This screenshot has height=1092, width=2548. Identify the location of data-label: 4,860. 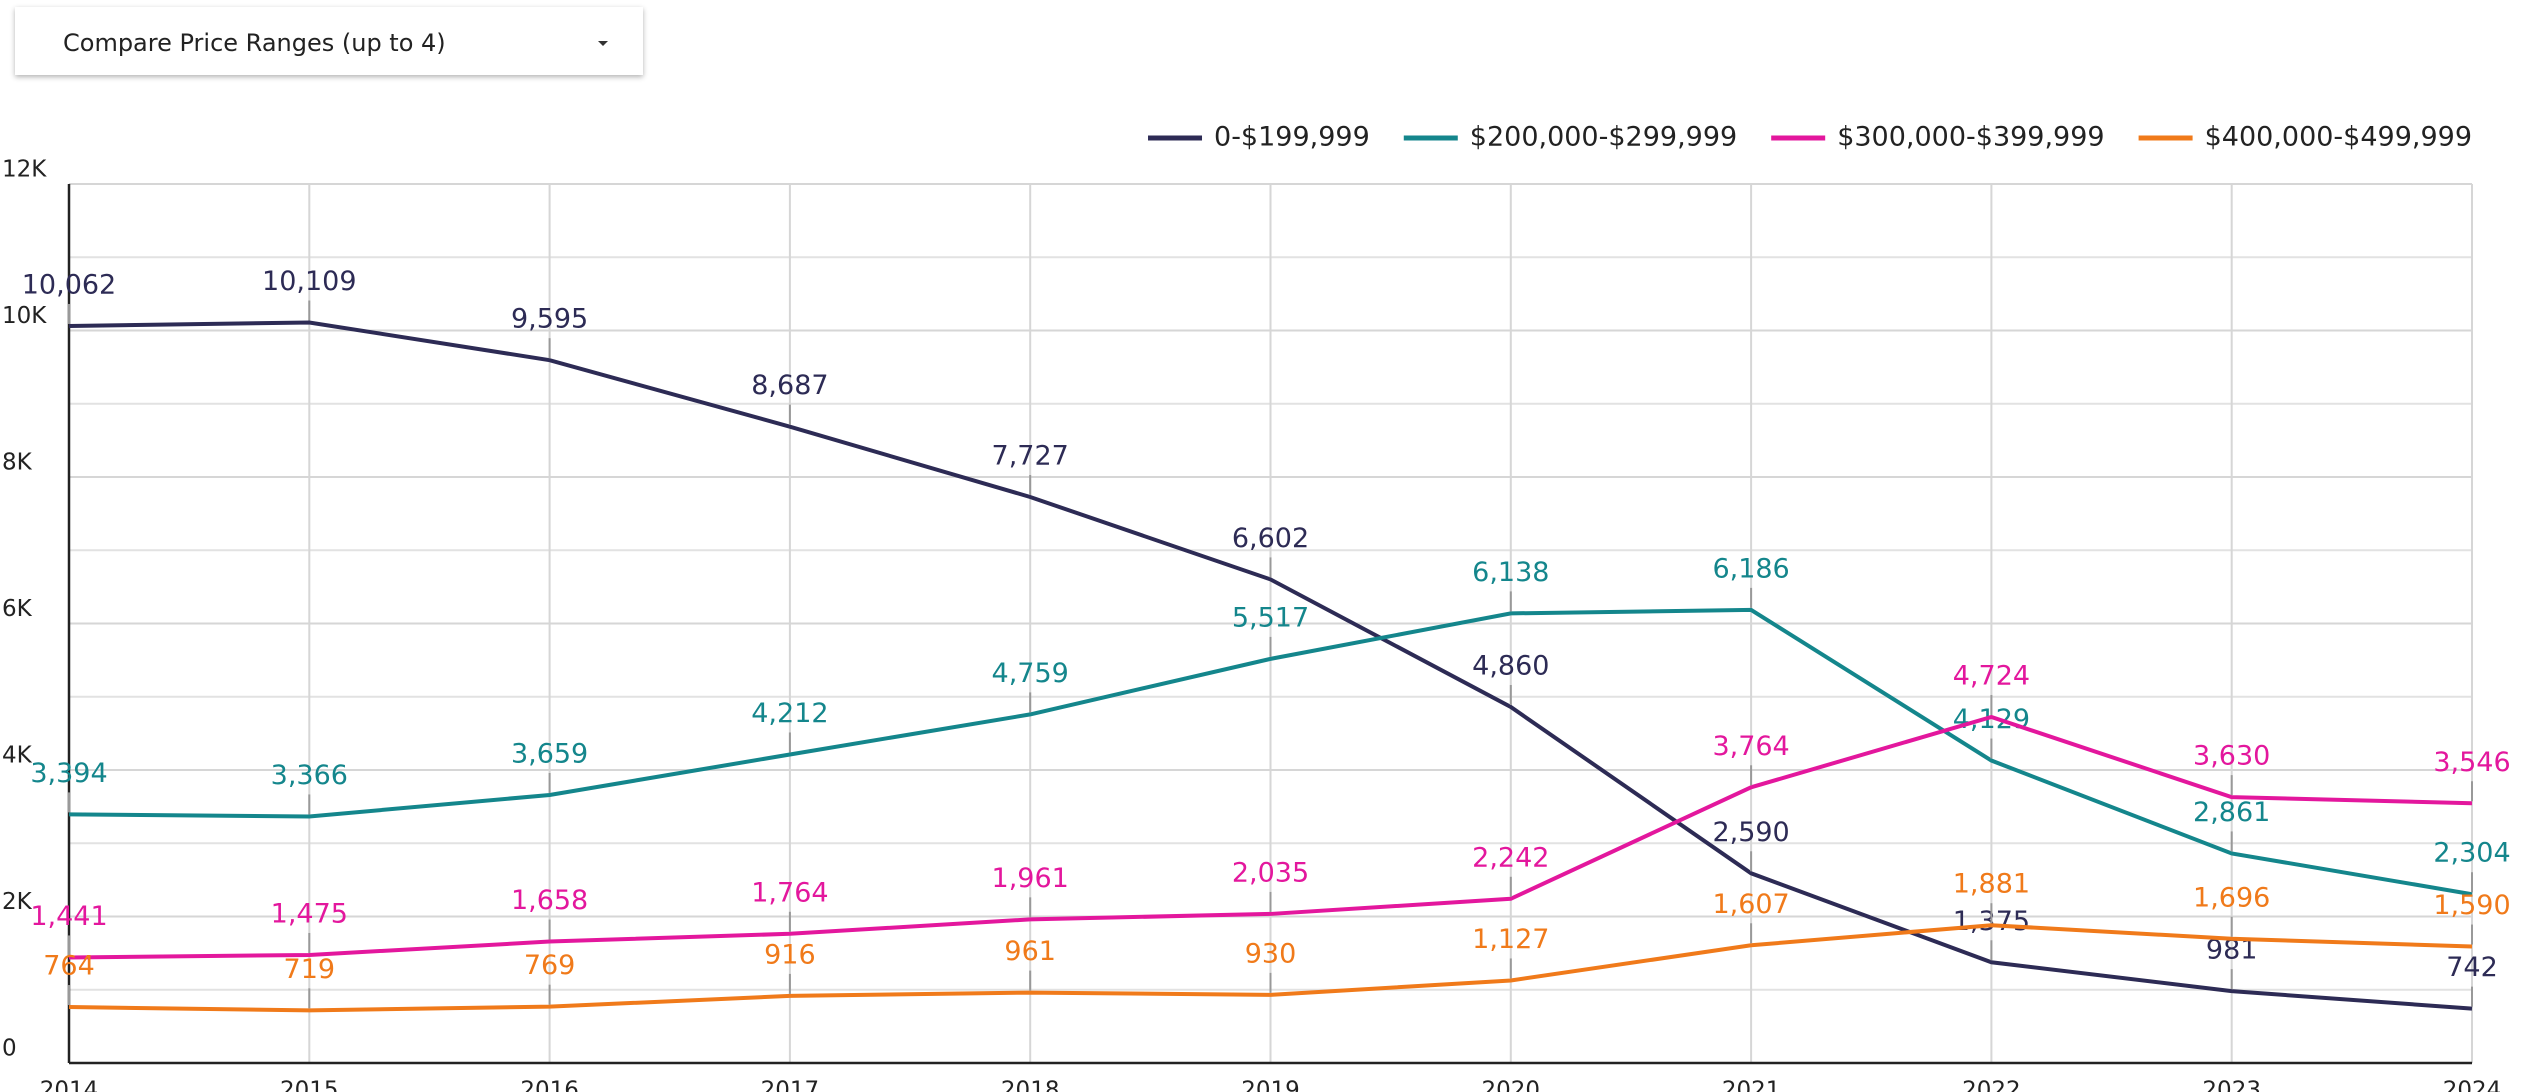
(1510, 666).